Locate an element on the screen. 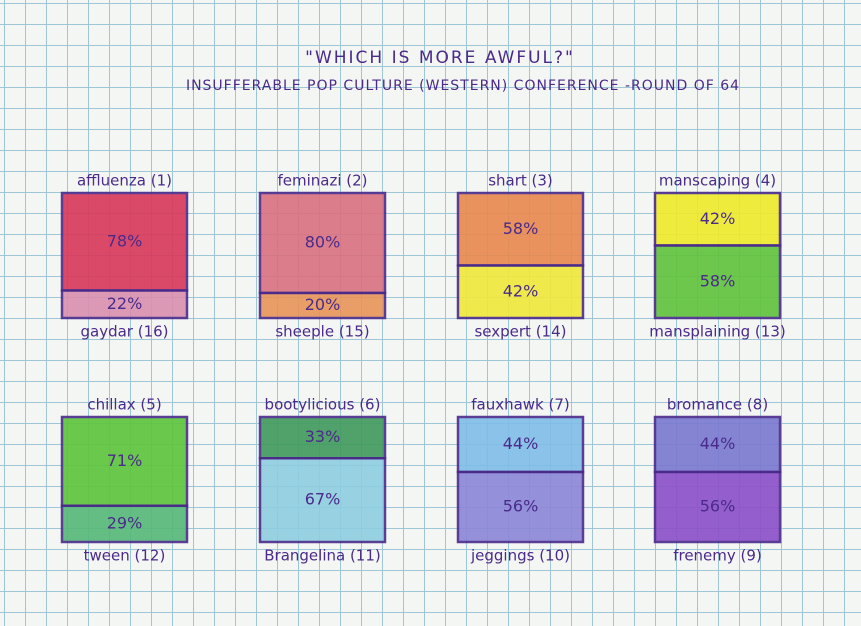  value-label: 71% is located at coordinates (125, 460).